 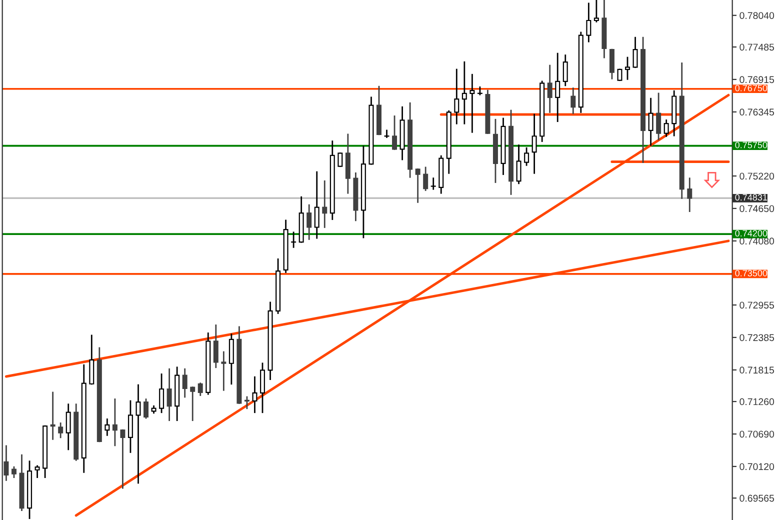 What do you see at coordinates (757, 208) in the screenshot?
I see `y-tick-label: 0.74650` at bounding box center [757, 208].